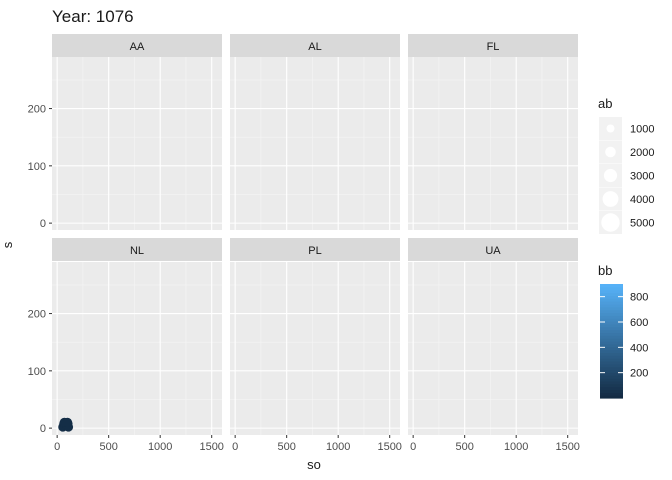 The image size is (672, 480). I want to click on facet-label: FL, so click(493, 47).